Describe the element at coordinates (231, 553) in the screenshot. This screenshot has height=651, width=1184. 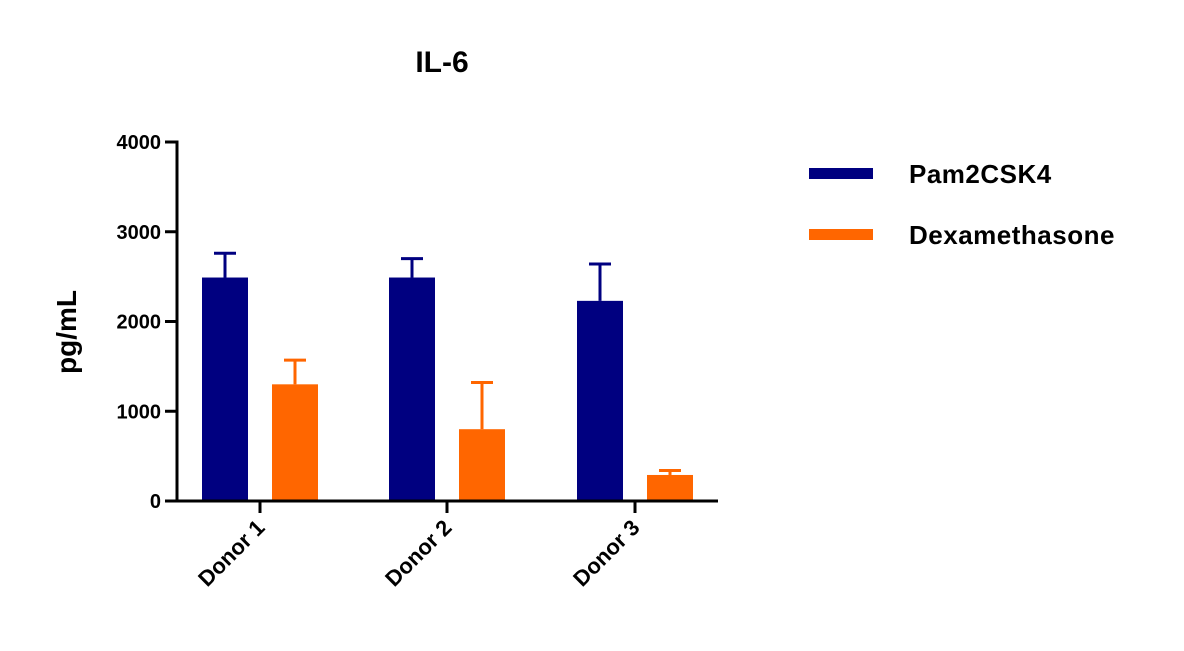
I see `x-tick-label: Donor 1` at that location.